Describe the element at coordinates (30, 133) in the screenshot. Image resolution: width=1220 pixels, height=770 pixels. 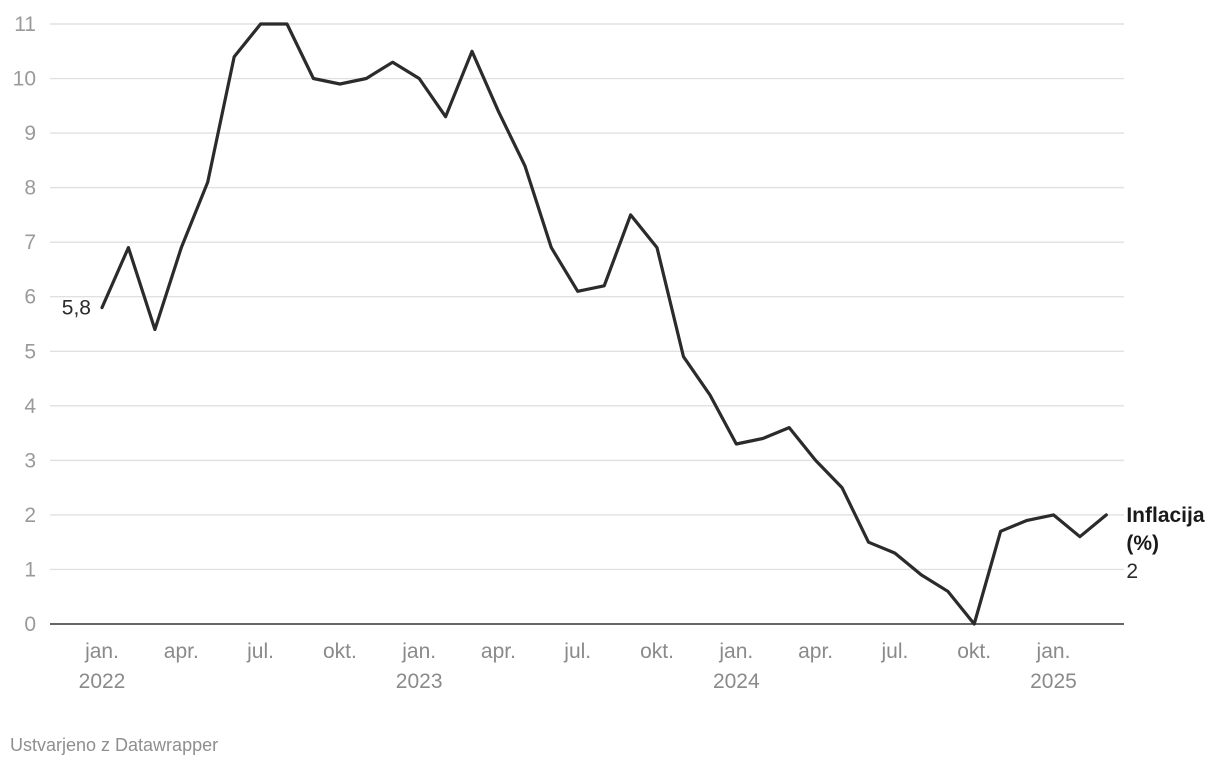
I see `y-tick-label: 9` at that location.